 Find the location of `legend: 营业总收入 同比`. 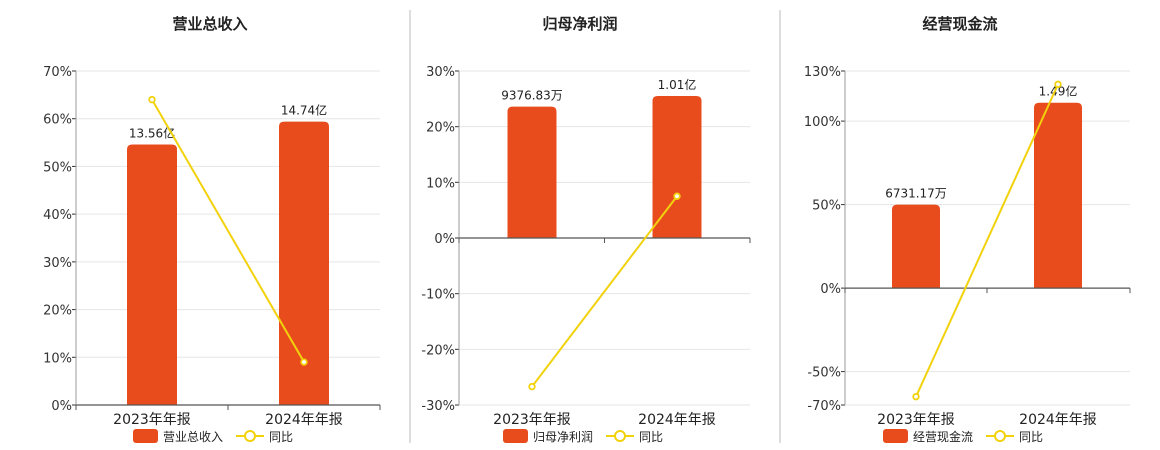

legend: 营业总收入 同比 is located at coordinates (213, 436).